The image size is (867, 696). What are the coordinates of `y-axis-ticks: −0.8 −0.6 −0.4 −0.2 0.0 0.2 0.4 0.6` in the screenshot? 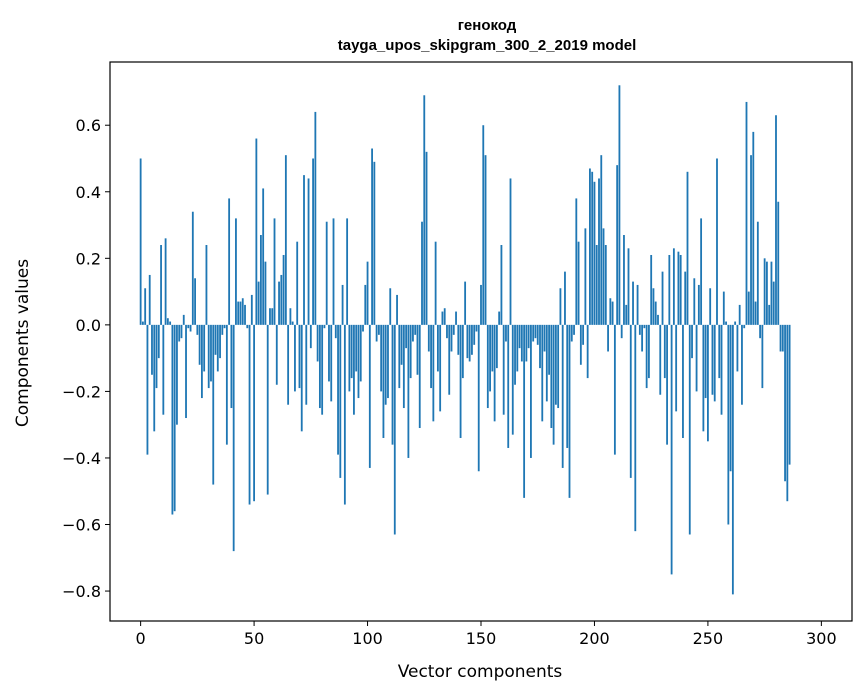 It's located at (86, 358).